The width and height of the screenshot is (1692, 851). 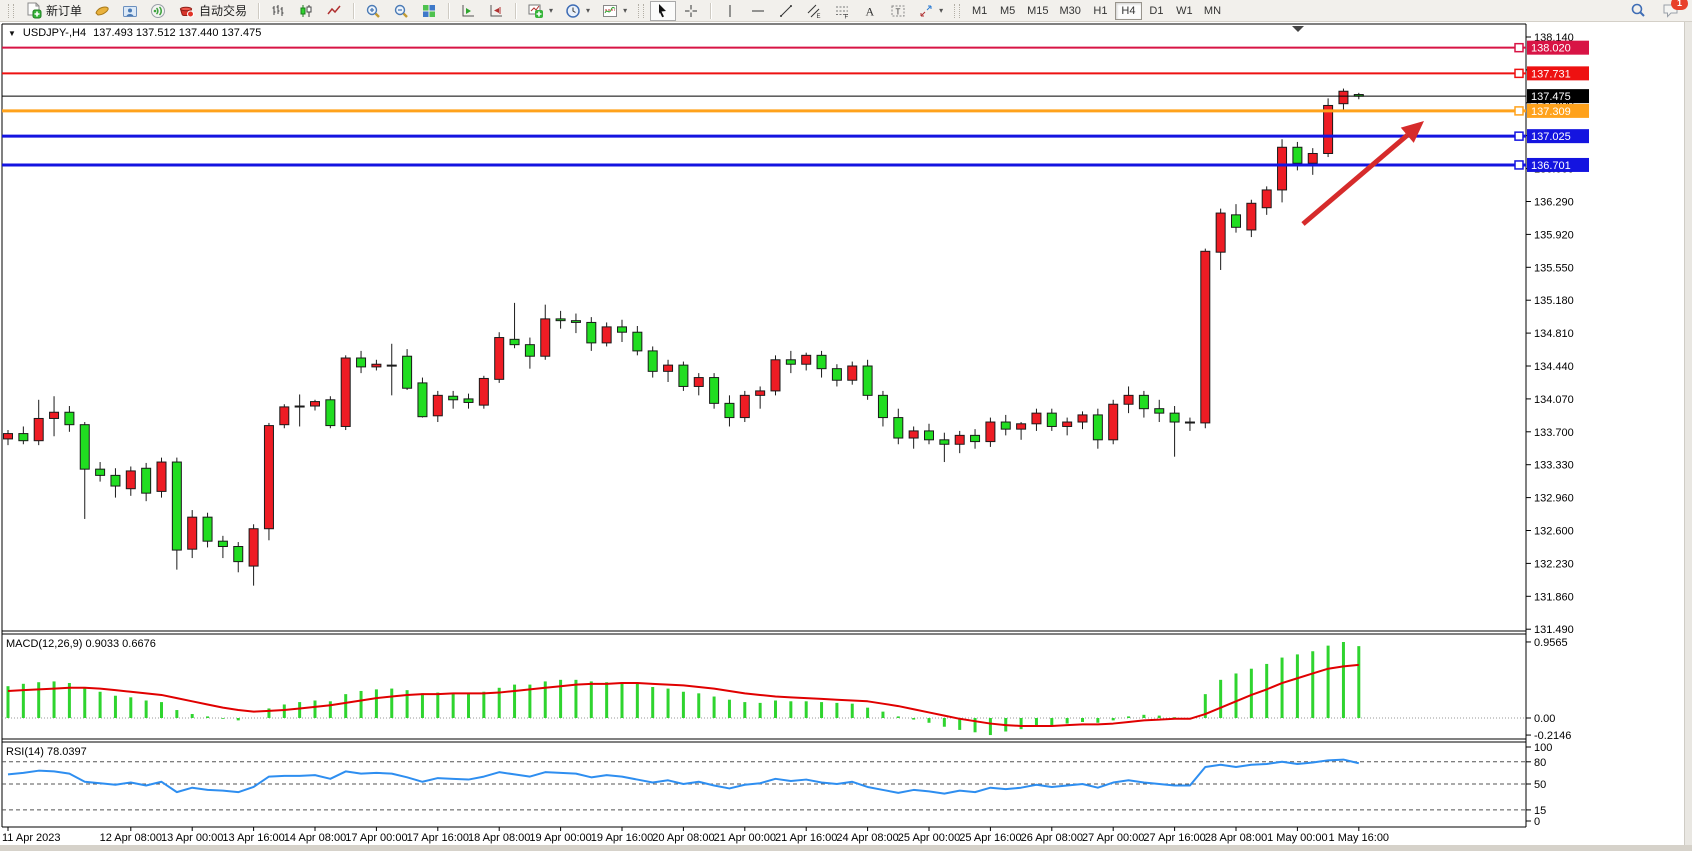 I want to click on crosshair-tool-button, so click(x=691, y=11).